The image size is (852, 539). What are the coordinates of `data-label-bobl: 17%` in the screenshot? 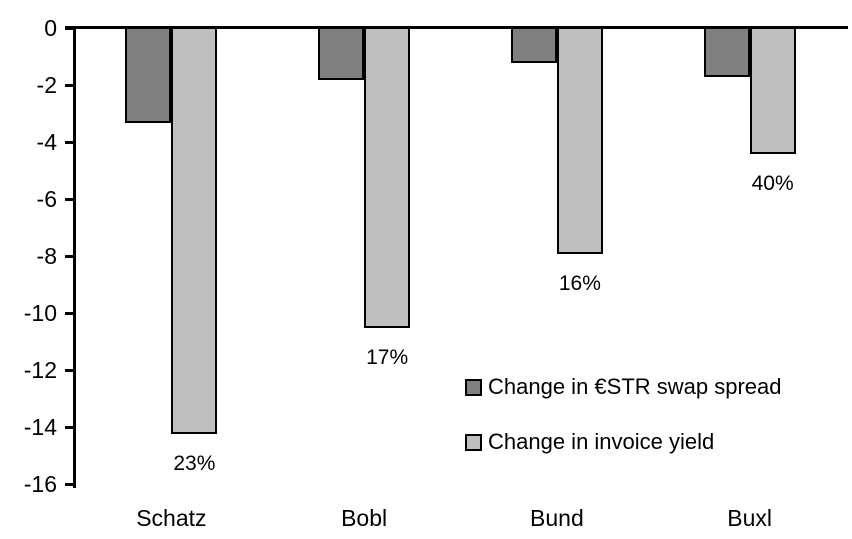 It's located at (387, 358).